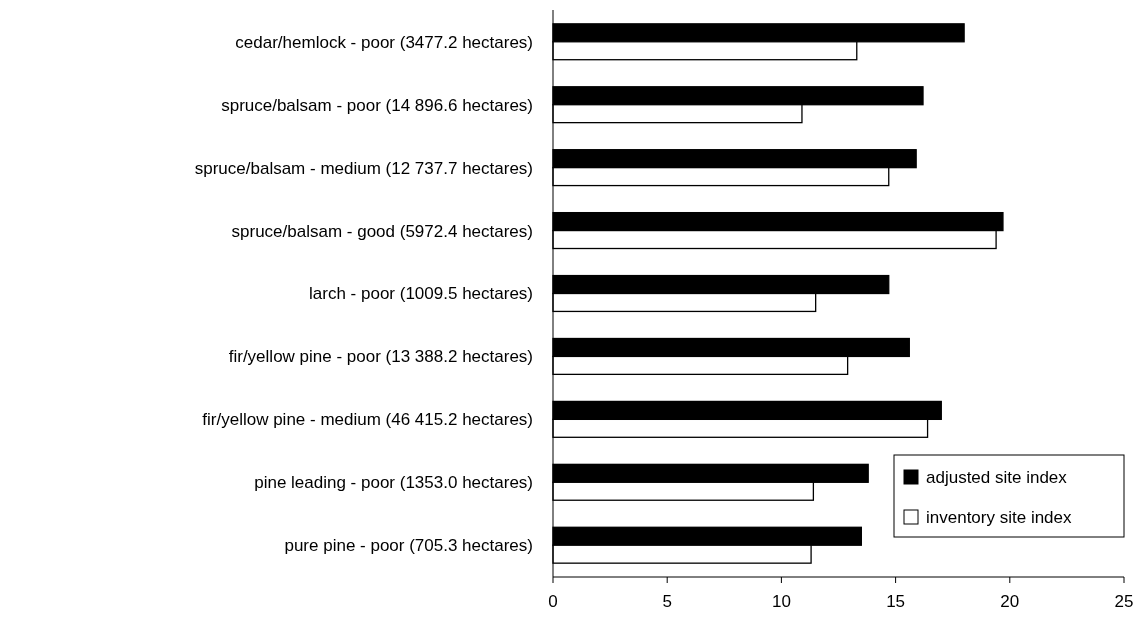 The height and width of the screenshot is (622, 1140). What do you see at coordinates (382, 231) in the screenshot?
I see `y-tick-label: spruce/balsam - good (5972.4 hectares)` at bounding box center [382, 231].